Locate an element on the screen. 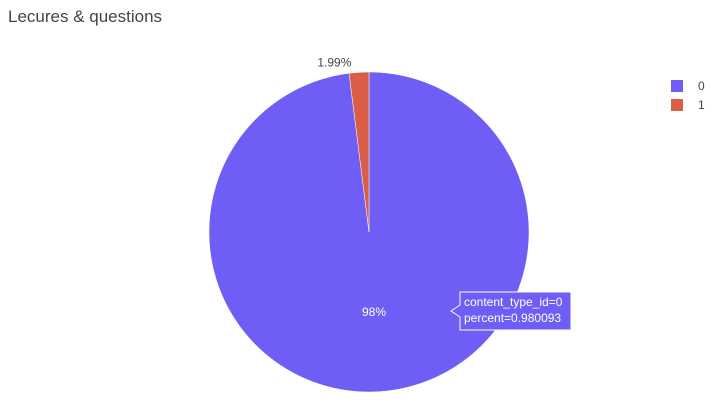  hover-tooltip: content_type_id=0 percent=0.980093 is located at coordinates (511, 311).